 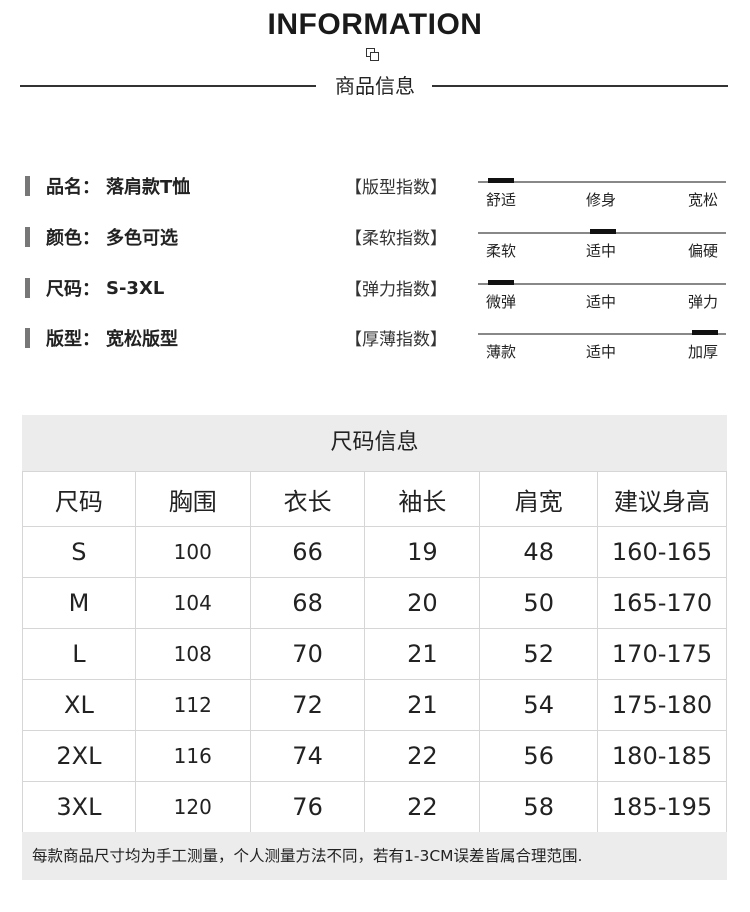 I want to click on table-cell: 52, so click(x=539, y=654).